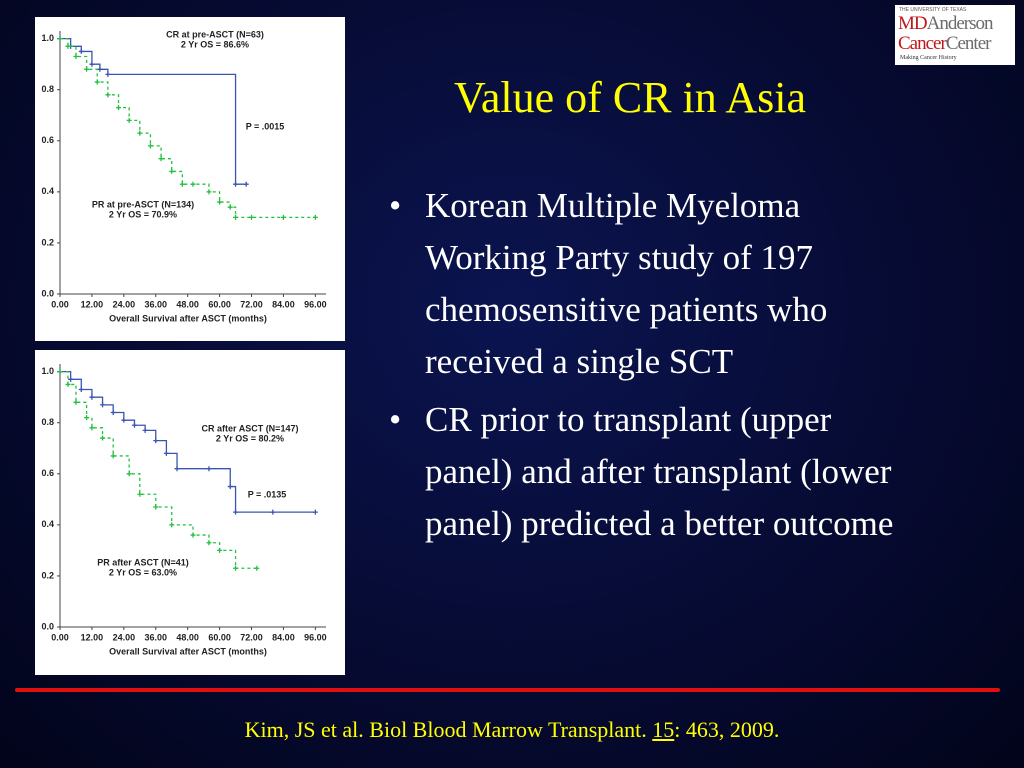  Describe the element at coordinates (727, 729) in the screenshot. I see `citation-text: : 463, 2009.` at that location.